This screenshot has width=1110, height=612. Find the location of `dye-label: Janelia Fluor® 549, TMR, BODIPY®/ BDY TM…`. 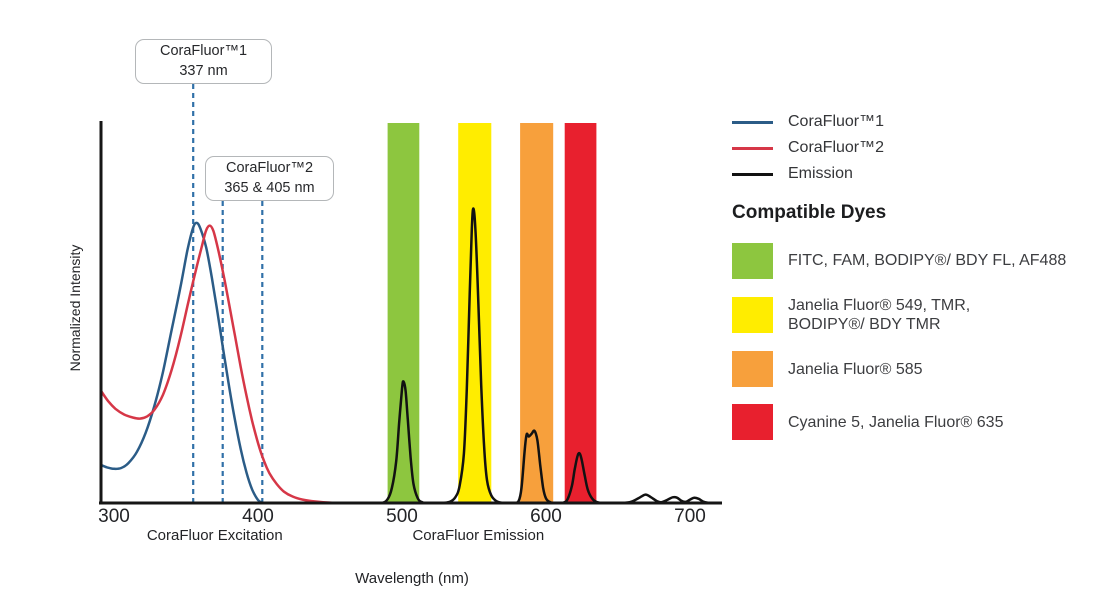

dye-label: Janelia Fluor® 549, TMR, BODIPY®/ BDY TM… is located at coordinates (879, 315).